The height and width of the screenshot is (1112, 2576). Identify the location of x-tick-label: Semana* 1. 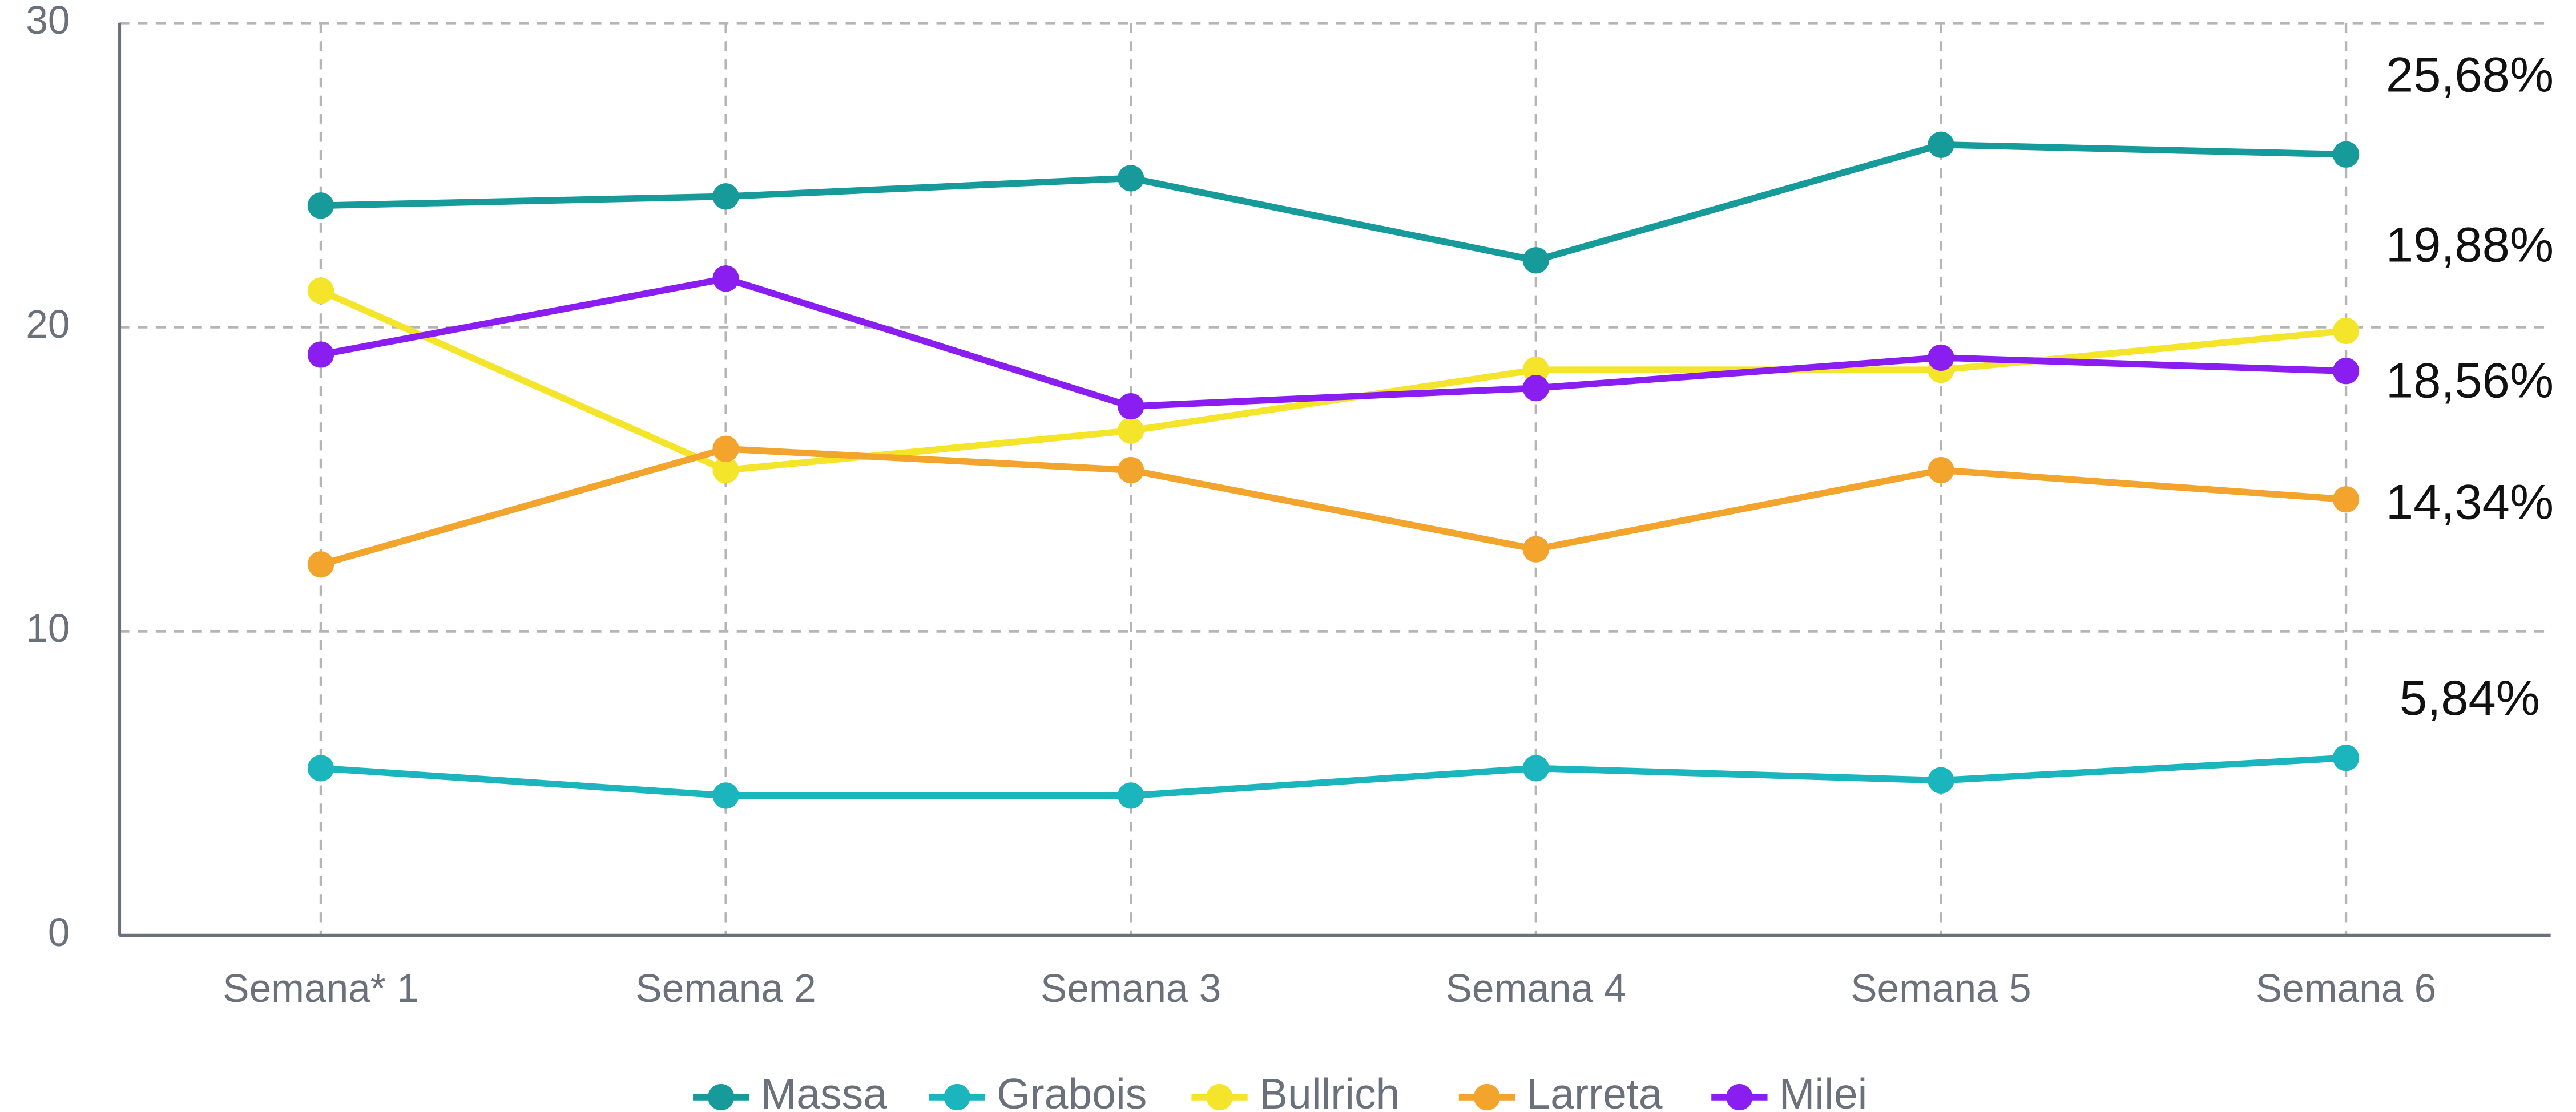
(320, 988).